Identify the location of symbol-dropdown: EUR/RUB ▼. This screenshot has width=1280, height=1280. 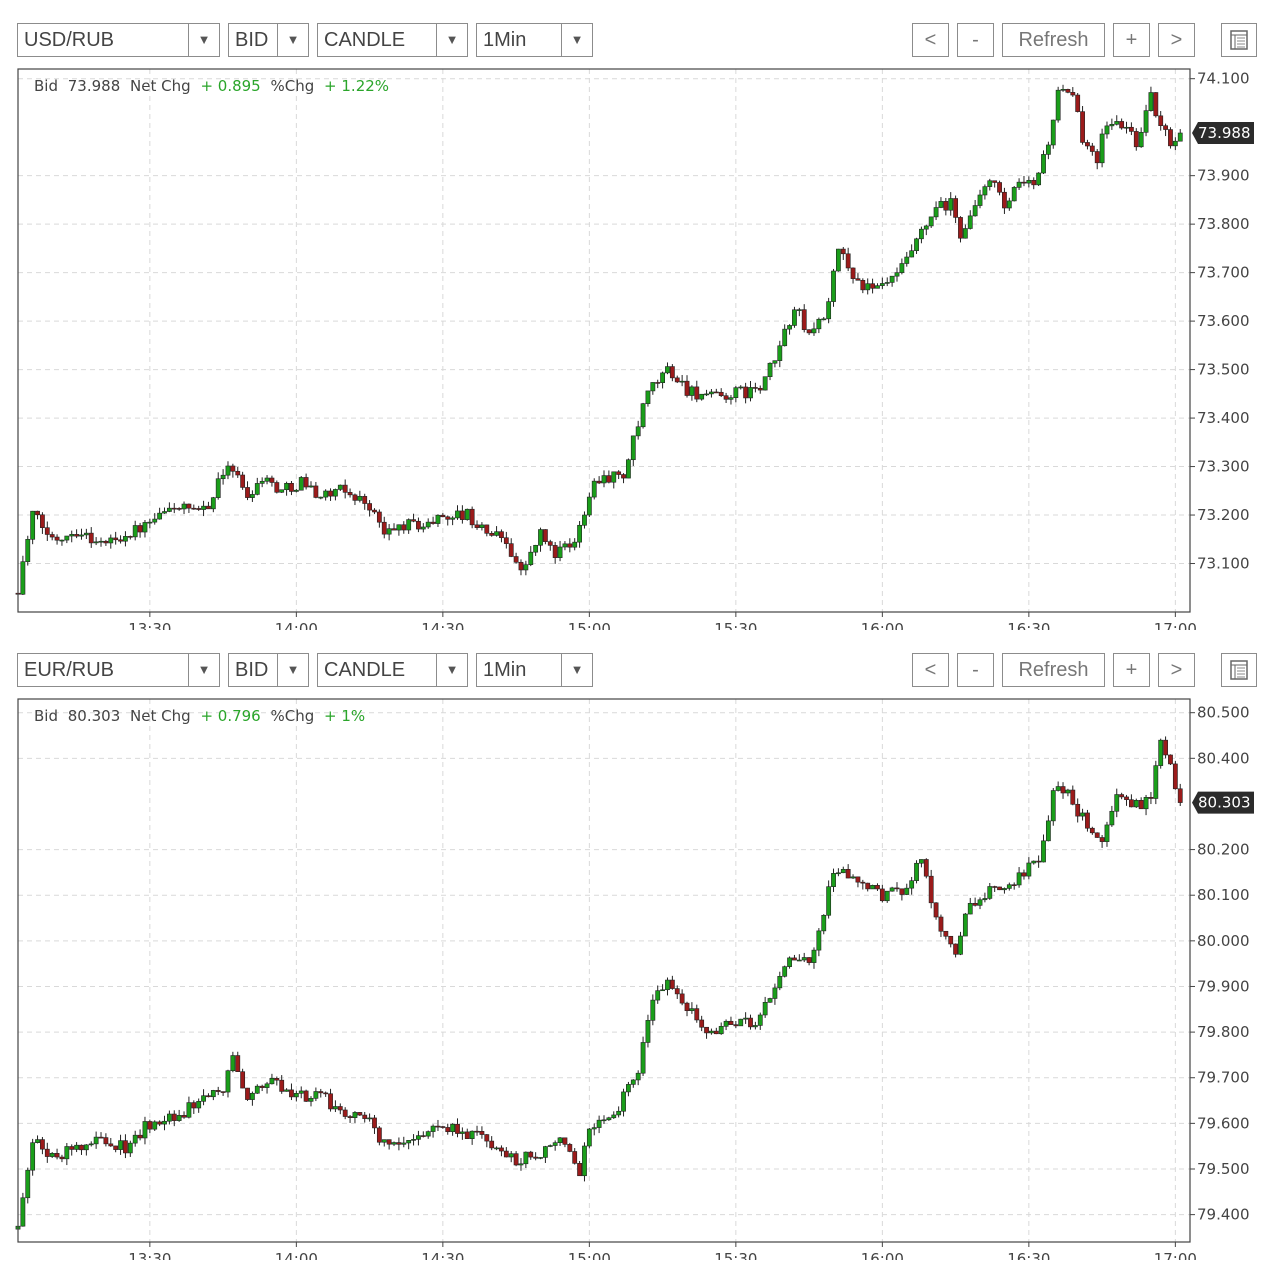
(118, 670).